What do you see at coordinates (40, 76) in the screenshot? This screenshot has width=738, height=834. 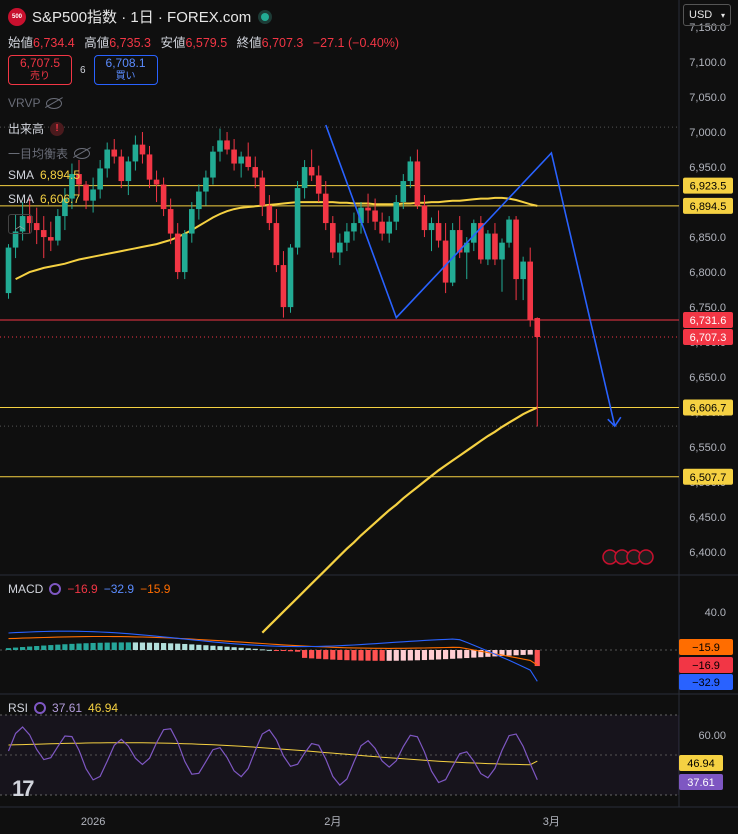 I see `sell-label: 売り` at bounding box center [40, 76].